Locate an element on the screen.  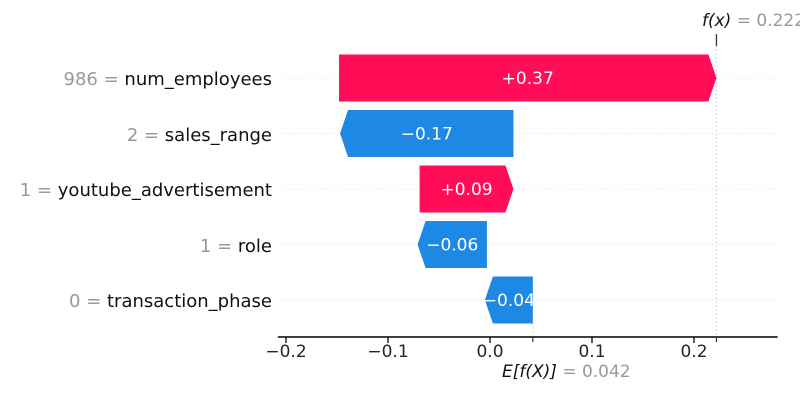
bar-value-label-role: −0.06 is located at coordinates (452, 246).